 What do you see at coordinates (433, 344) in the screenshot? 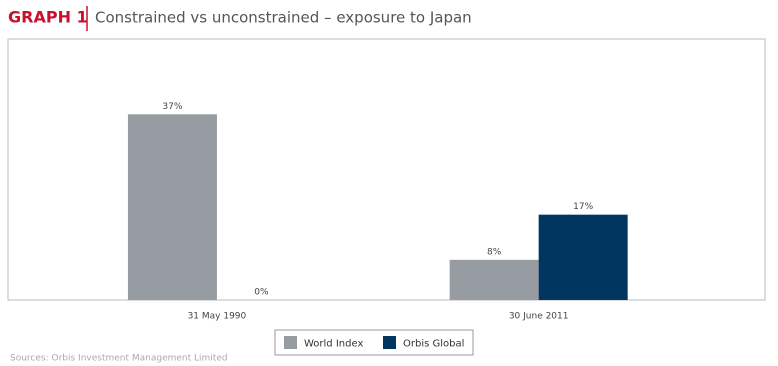
I see `legend-label: Orbis Global` at bounding box center [433, 344].